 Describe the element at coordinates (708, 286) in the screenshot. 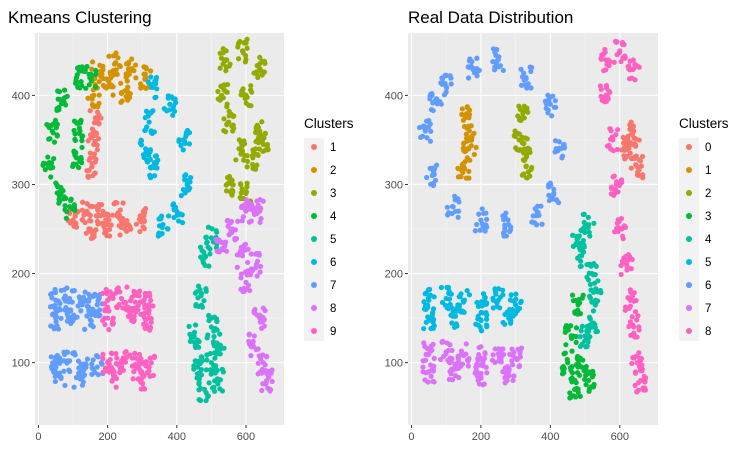

I see `legend-label: 6` at that location.